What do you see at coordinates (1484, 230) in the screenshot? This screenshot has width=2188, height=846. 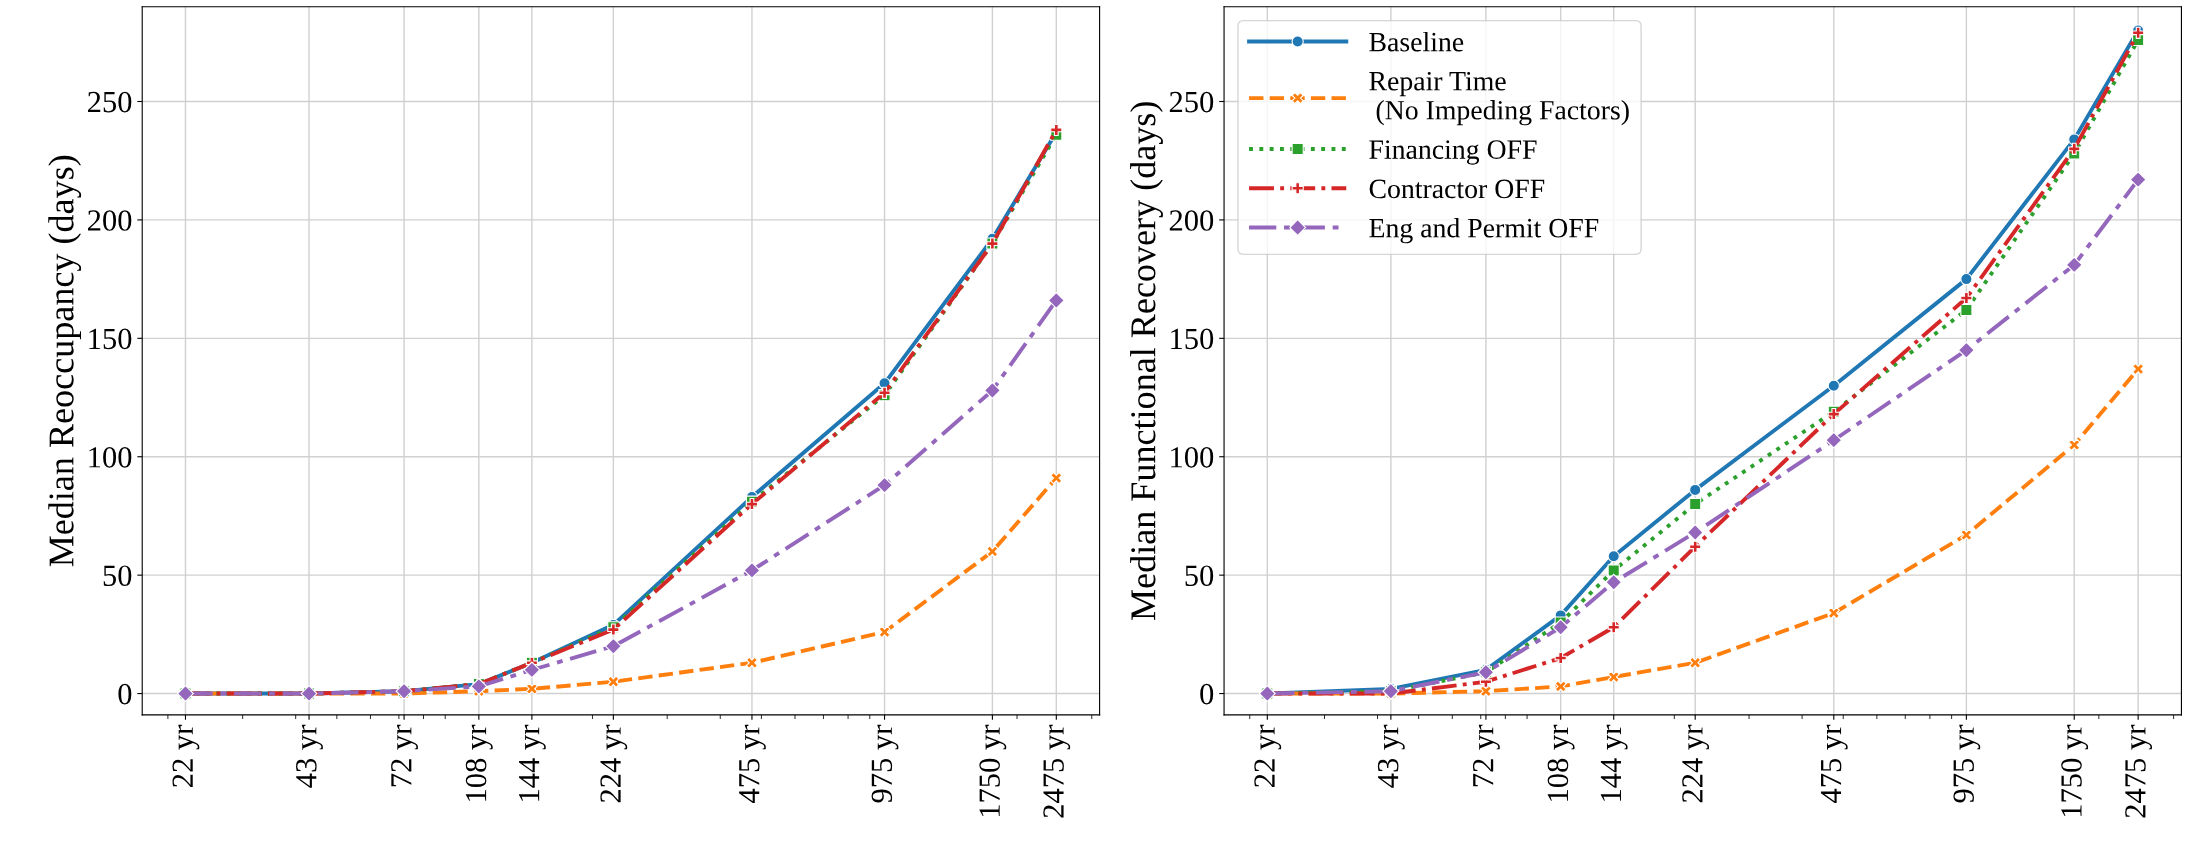 I see `legend-label: Eng and Permit OFF` at bounding box center [1484, 230].